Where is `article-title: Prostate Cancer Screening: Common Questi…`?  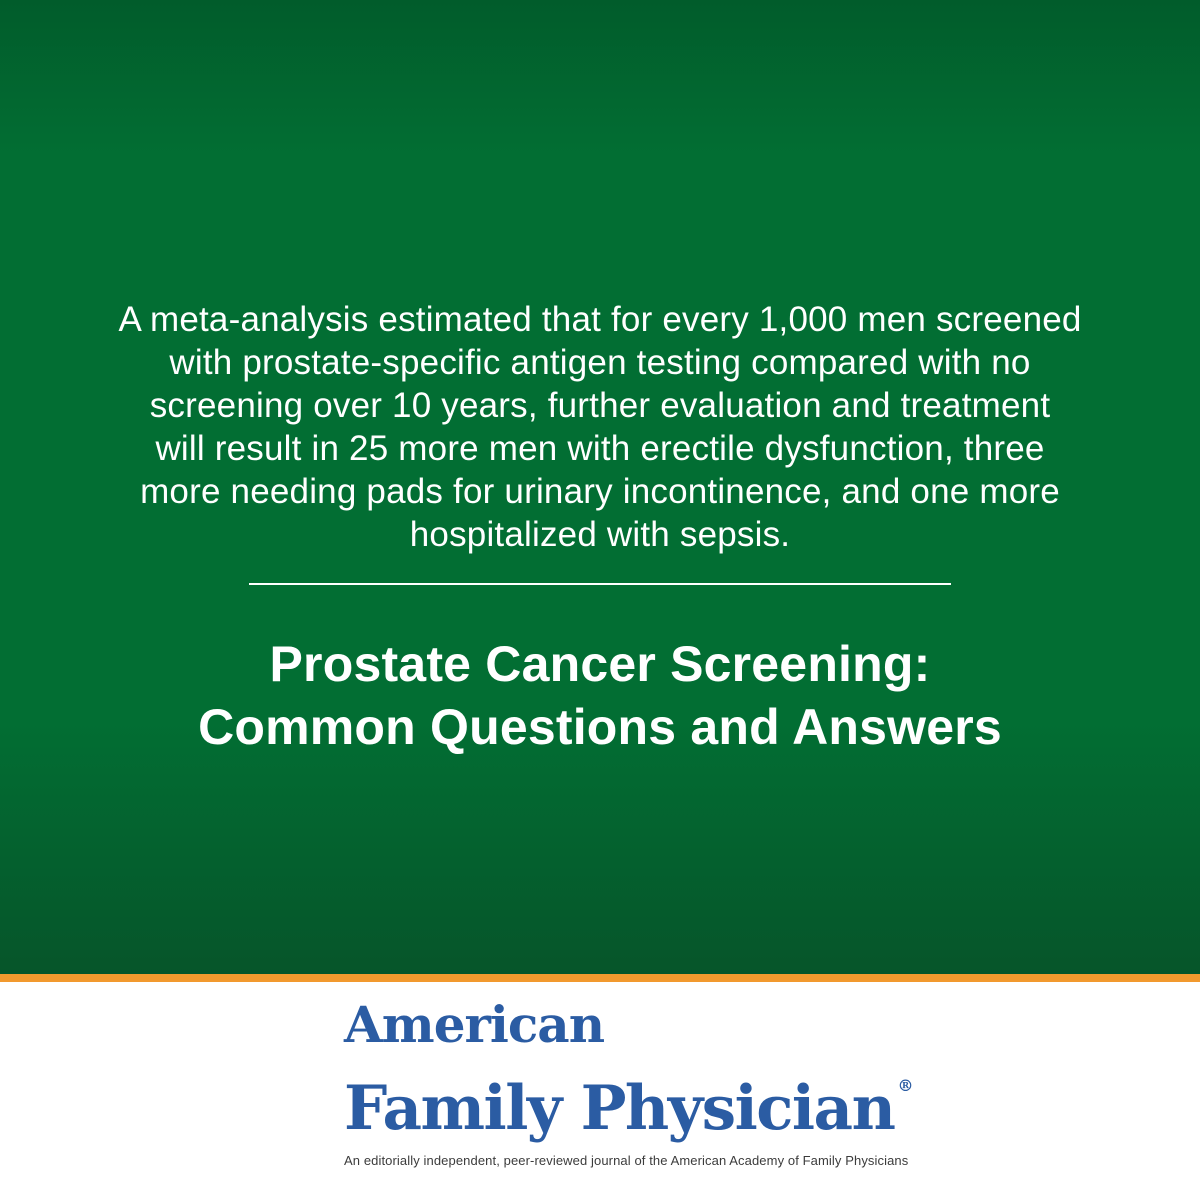 article-title: Prostate Cancer Screening: Common Questi… is located at coordinates (600, 696).